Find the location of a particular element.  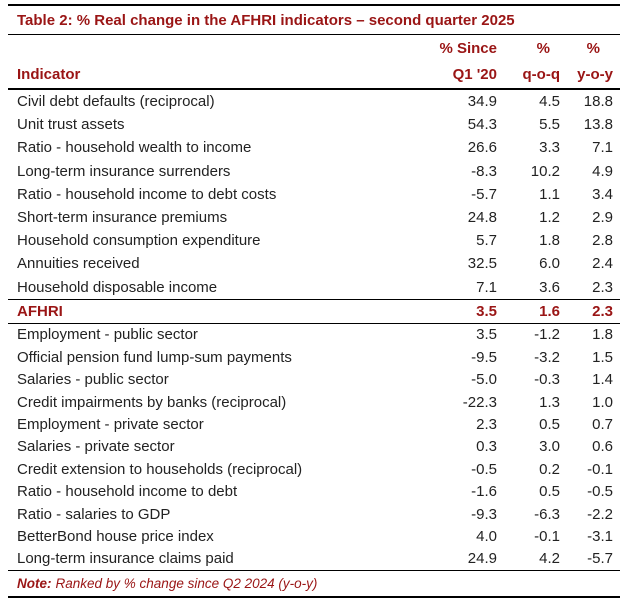

indicator-cell: Short-term insurance premiums is located at coordinates (122, 218).